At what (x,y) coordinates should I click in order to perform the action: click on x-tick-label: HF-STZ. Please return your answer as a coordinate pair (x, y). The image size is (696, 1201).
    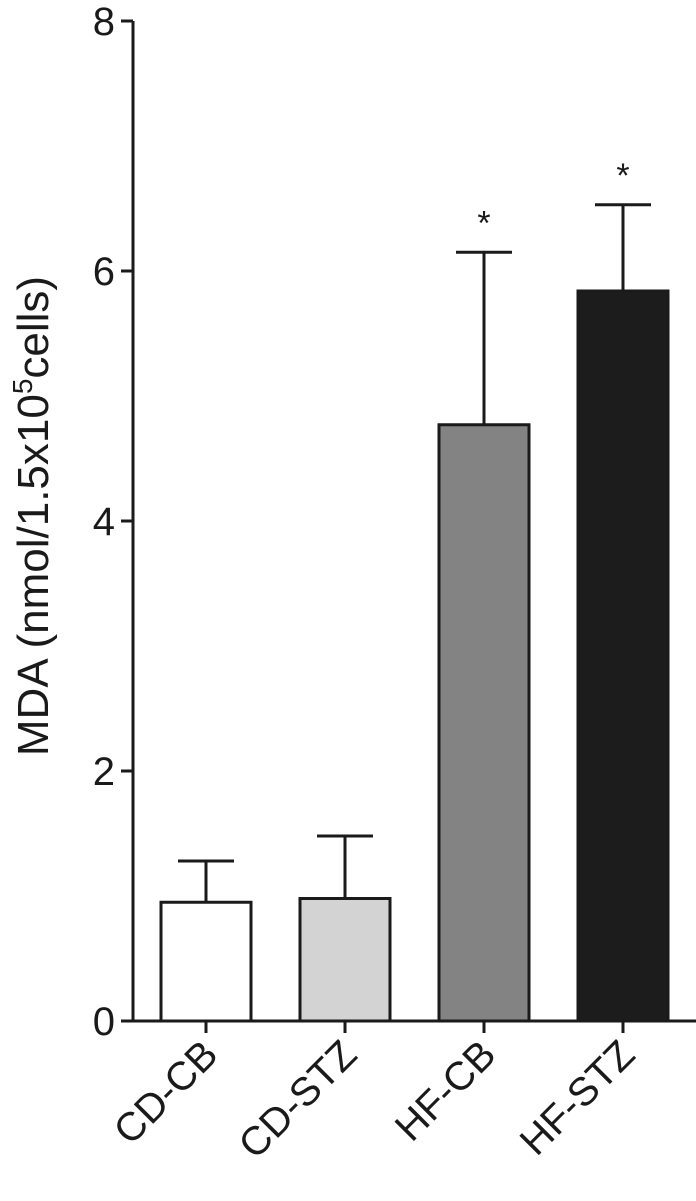
    Looking at the image, I should click on (578, 1098).